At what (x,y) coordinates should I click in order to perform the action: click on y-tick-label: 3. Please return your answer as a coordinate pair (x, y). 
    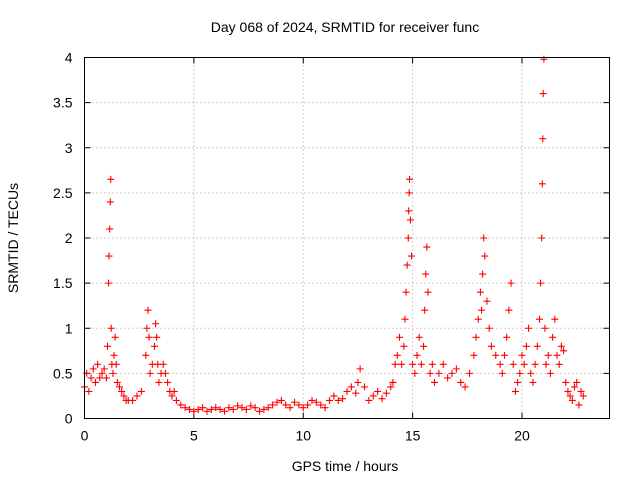
    Looking at the image, I should click on (69, 148).